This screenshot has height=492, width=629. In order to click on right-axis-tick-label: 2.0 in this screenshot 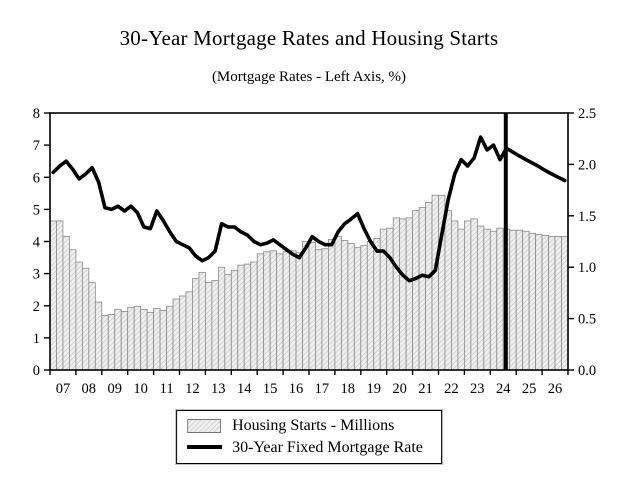, I will do `click(587, 165)`.